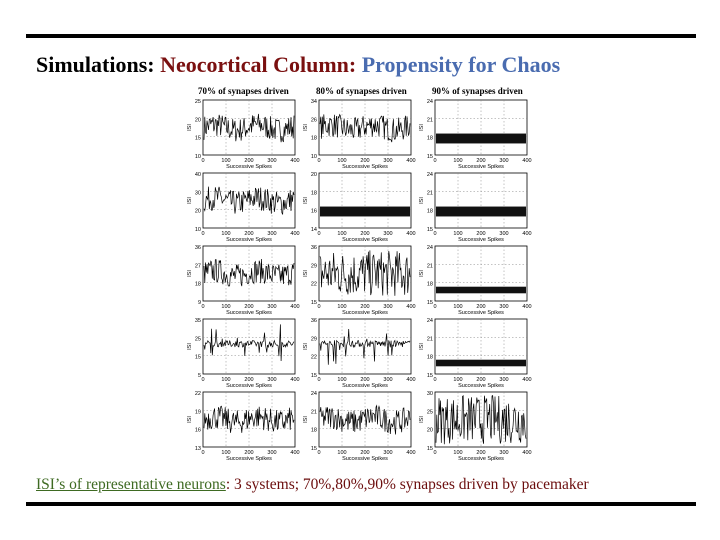  What do you see at coordinates (477, 91) in the screenshot?
I see `column-title-90: 90% of synapses driven` at bounding box center [477, 91].